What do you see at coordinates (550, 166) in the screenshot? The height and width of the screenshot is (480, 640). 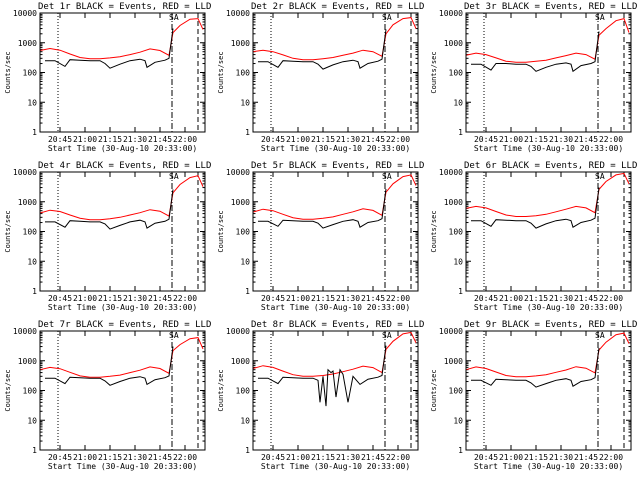 I see `panel-title: Det 6r BLACK = Events, RED = LLD` at bounding box center [550, 166].